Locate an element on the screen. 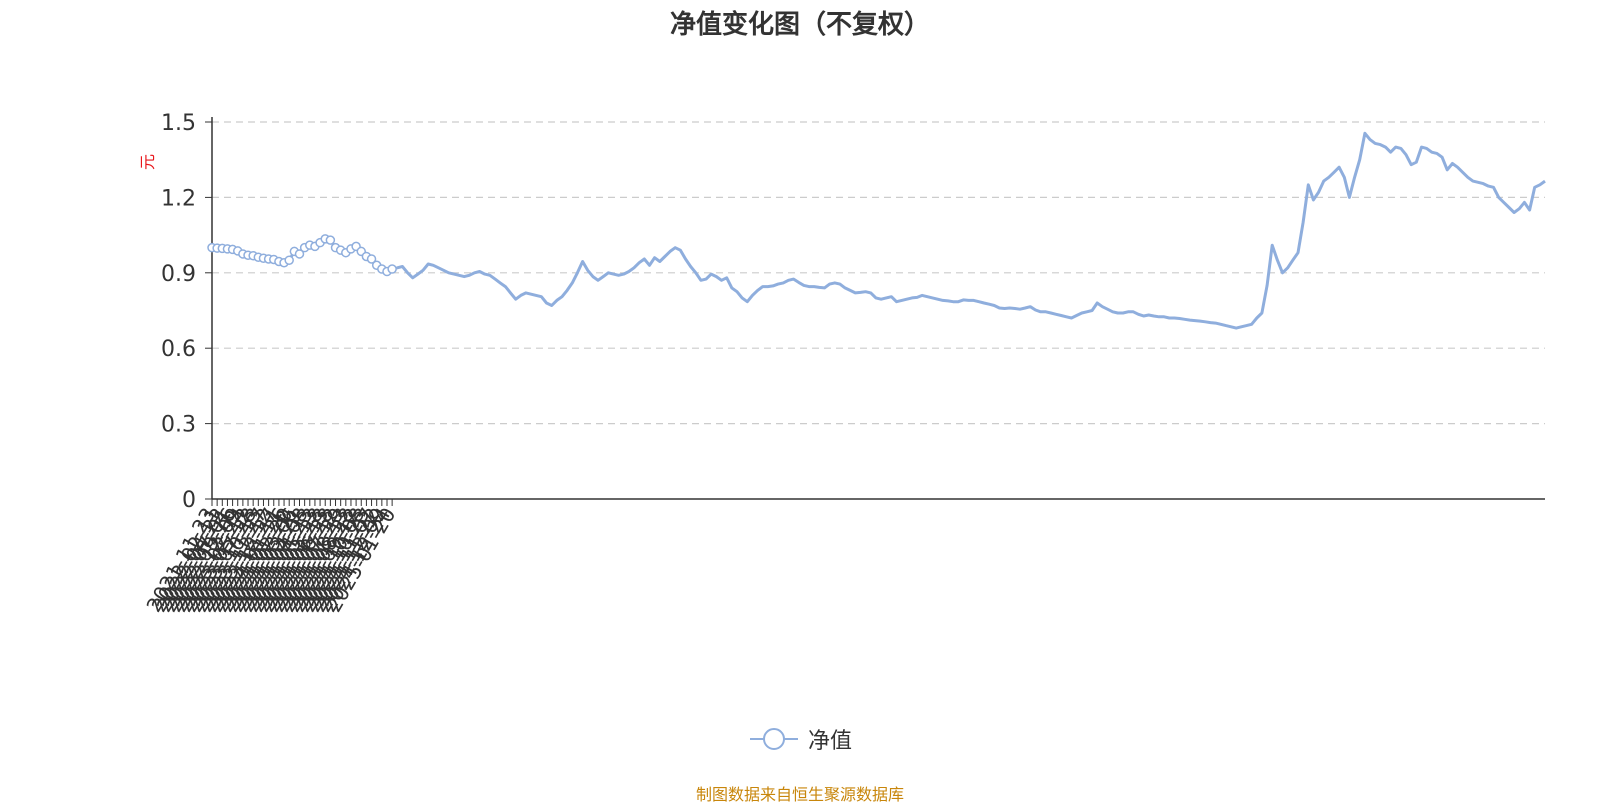 The image size is (1600, 805). y-tick-label: 1.2 is located at coordinates (178, 198).